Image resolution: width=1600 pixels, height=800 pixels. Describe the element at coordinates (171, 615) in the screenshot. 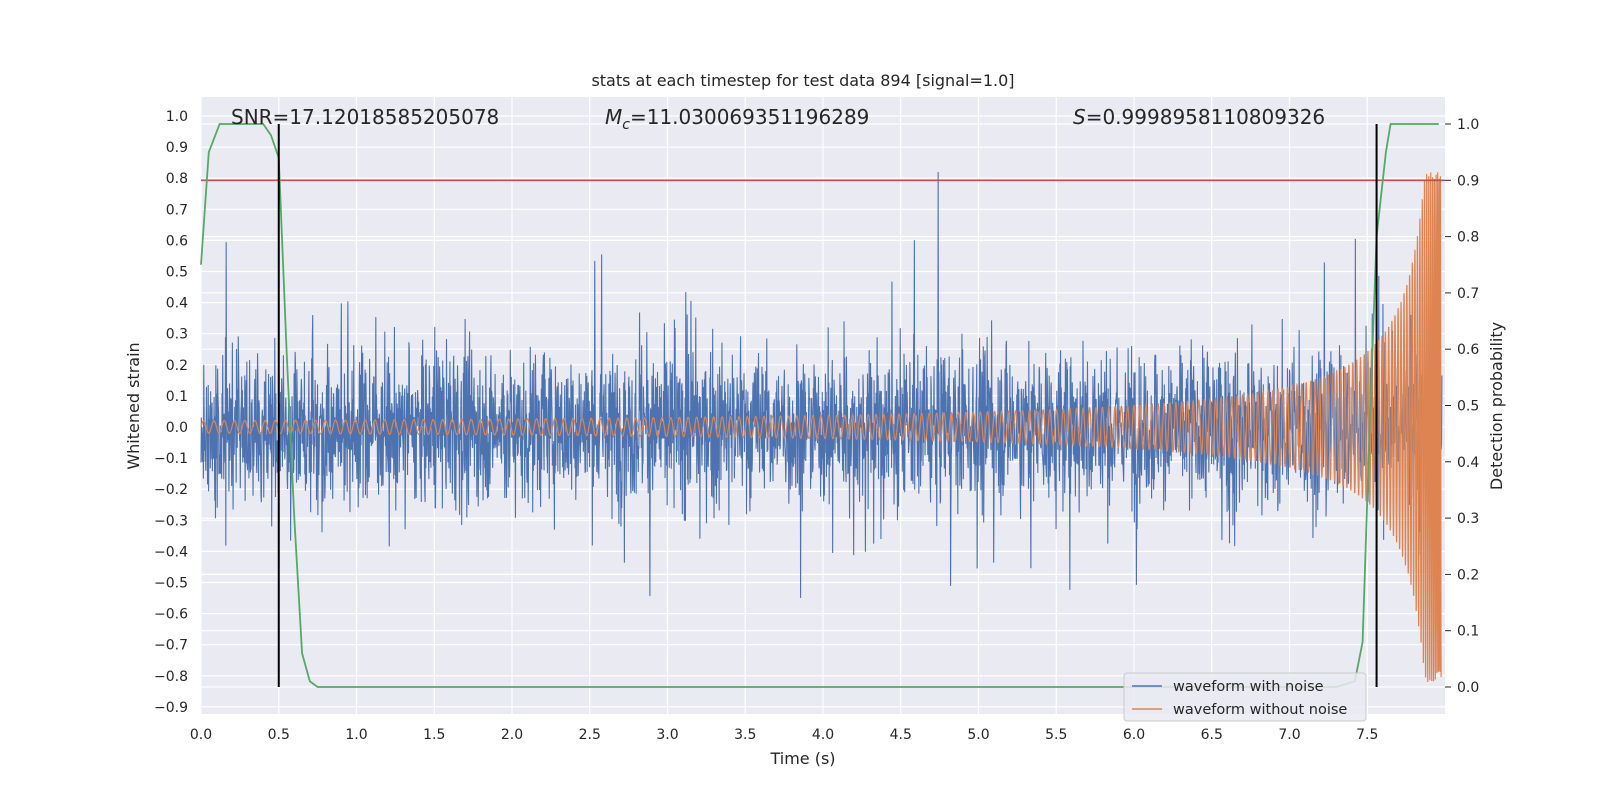

I see `y-tick-label: −0.6` at that location.